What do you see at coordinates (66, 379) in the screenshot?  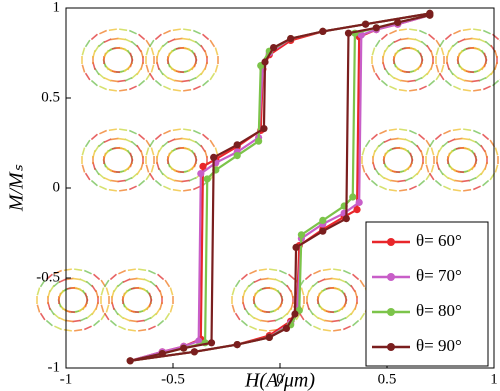 I see `x-tick-label: -1` at bounding box center [66, 379].